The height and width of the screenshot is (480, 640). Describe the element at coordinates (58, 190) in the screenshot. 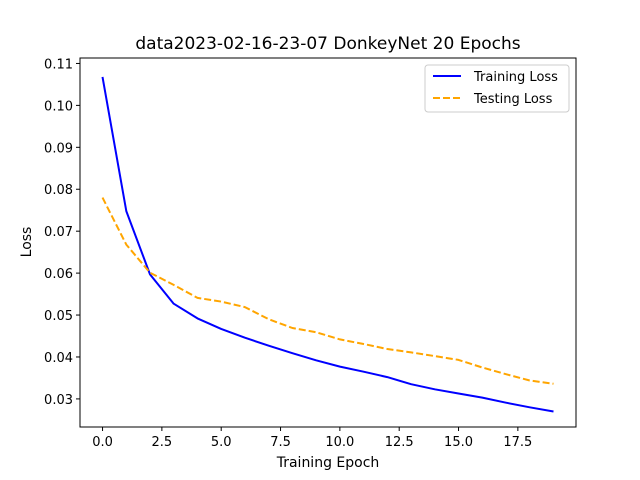

I see `y-tick-label: 0.08` at that location.